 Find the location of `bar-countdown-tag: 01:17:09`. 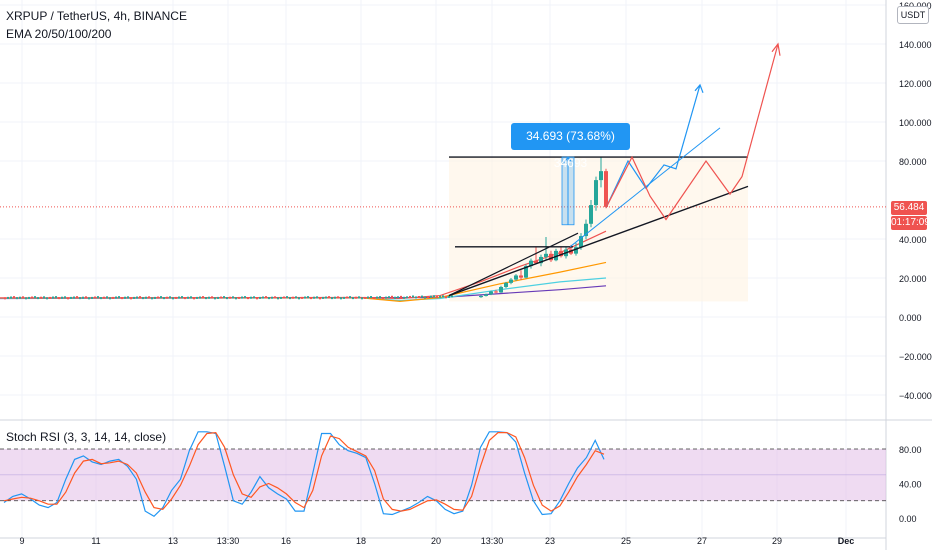

bar-countdown-tag: 01:17:09 is located at coordinates (910, 223).